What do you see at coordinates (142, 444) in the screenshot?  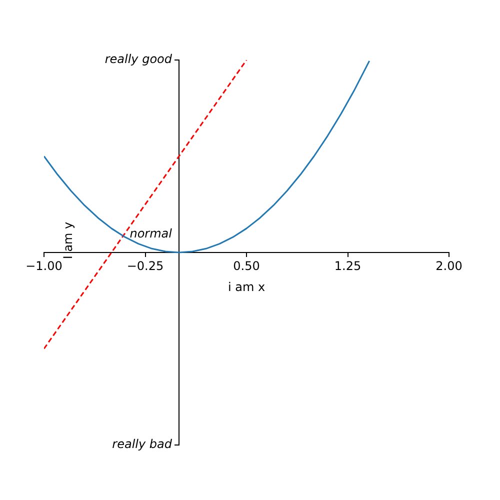 I see `text: really bad` at bounding box center [142, 444].